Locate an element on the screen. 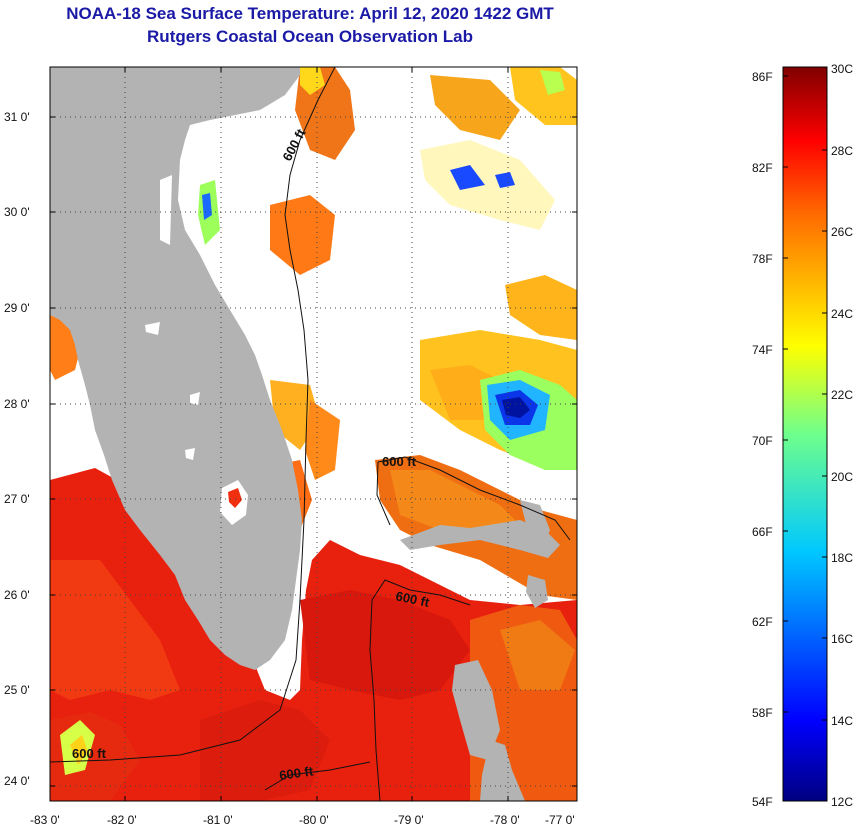 The width and height of the screenshot is (864, 832). colorbar-c-label: 20C is located at coordinates (842, 477).